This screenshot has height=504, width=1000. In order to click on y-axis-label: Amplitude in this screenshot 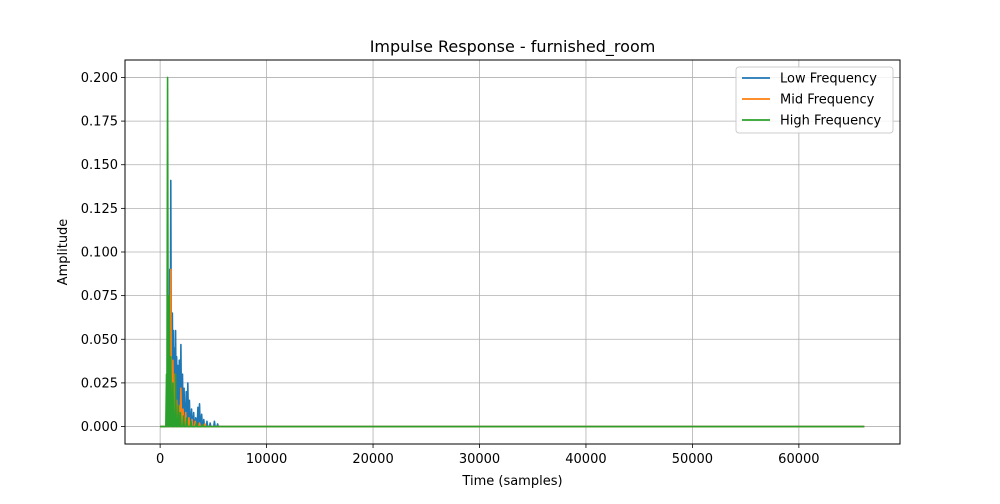, I will do `click(63, 252)`.